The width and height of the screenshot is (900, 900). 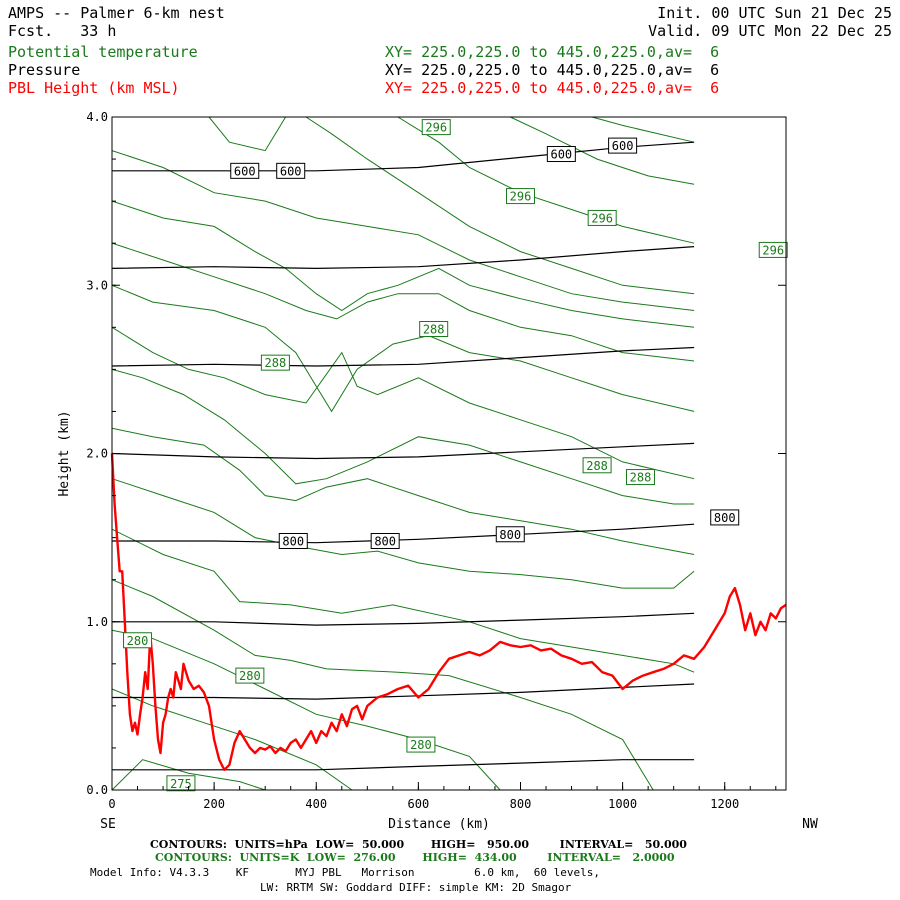 I want to click on theta-label-1: 296, so click(x=521, y=197).